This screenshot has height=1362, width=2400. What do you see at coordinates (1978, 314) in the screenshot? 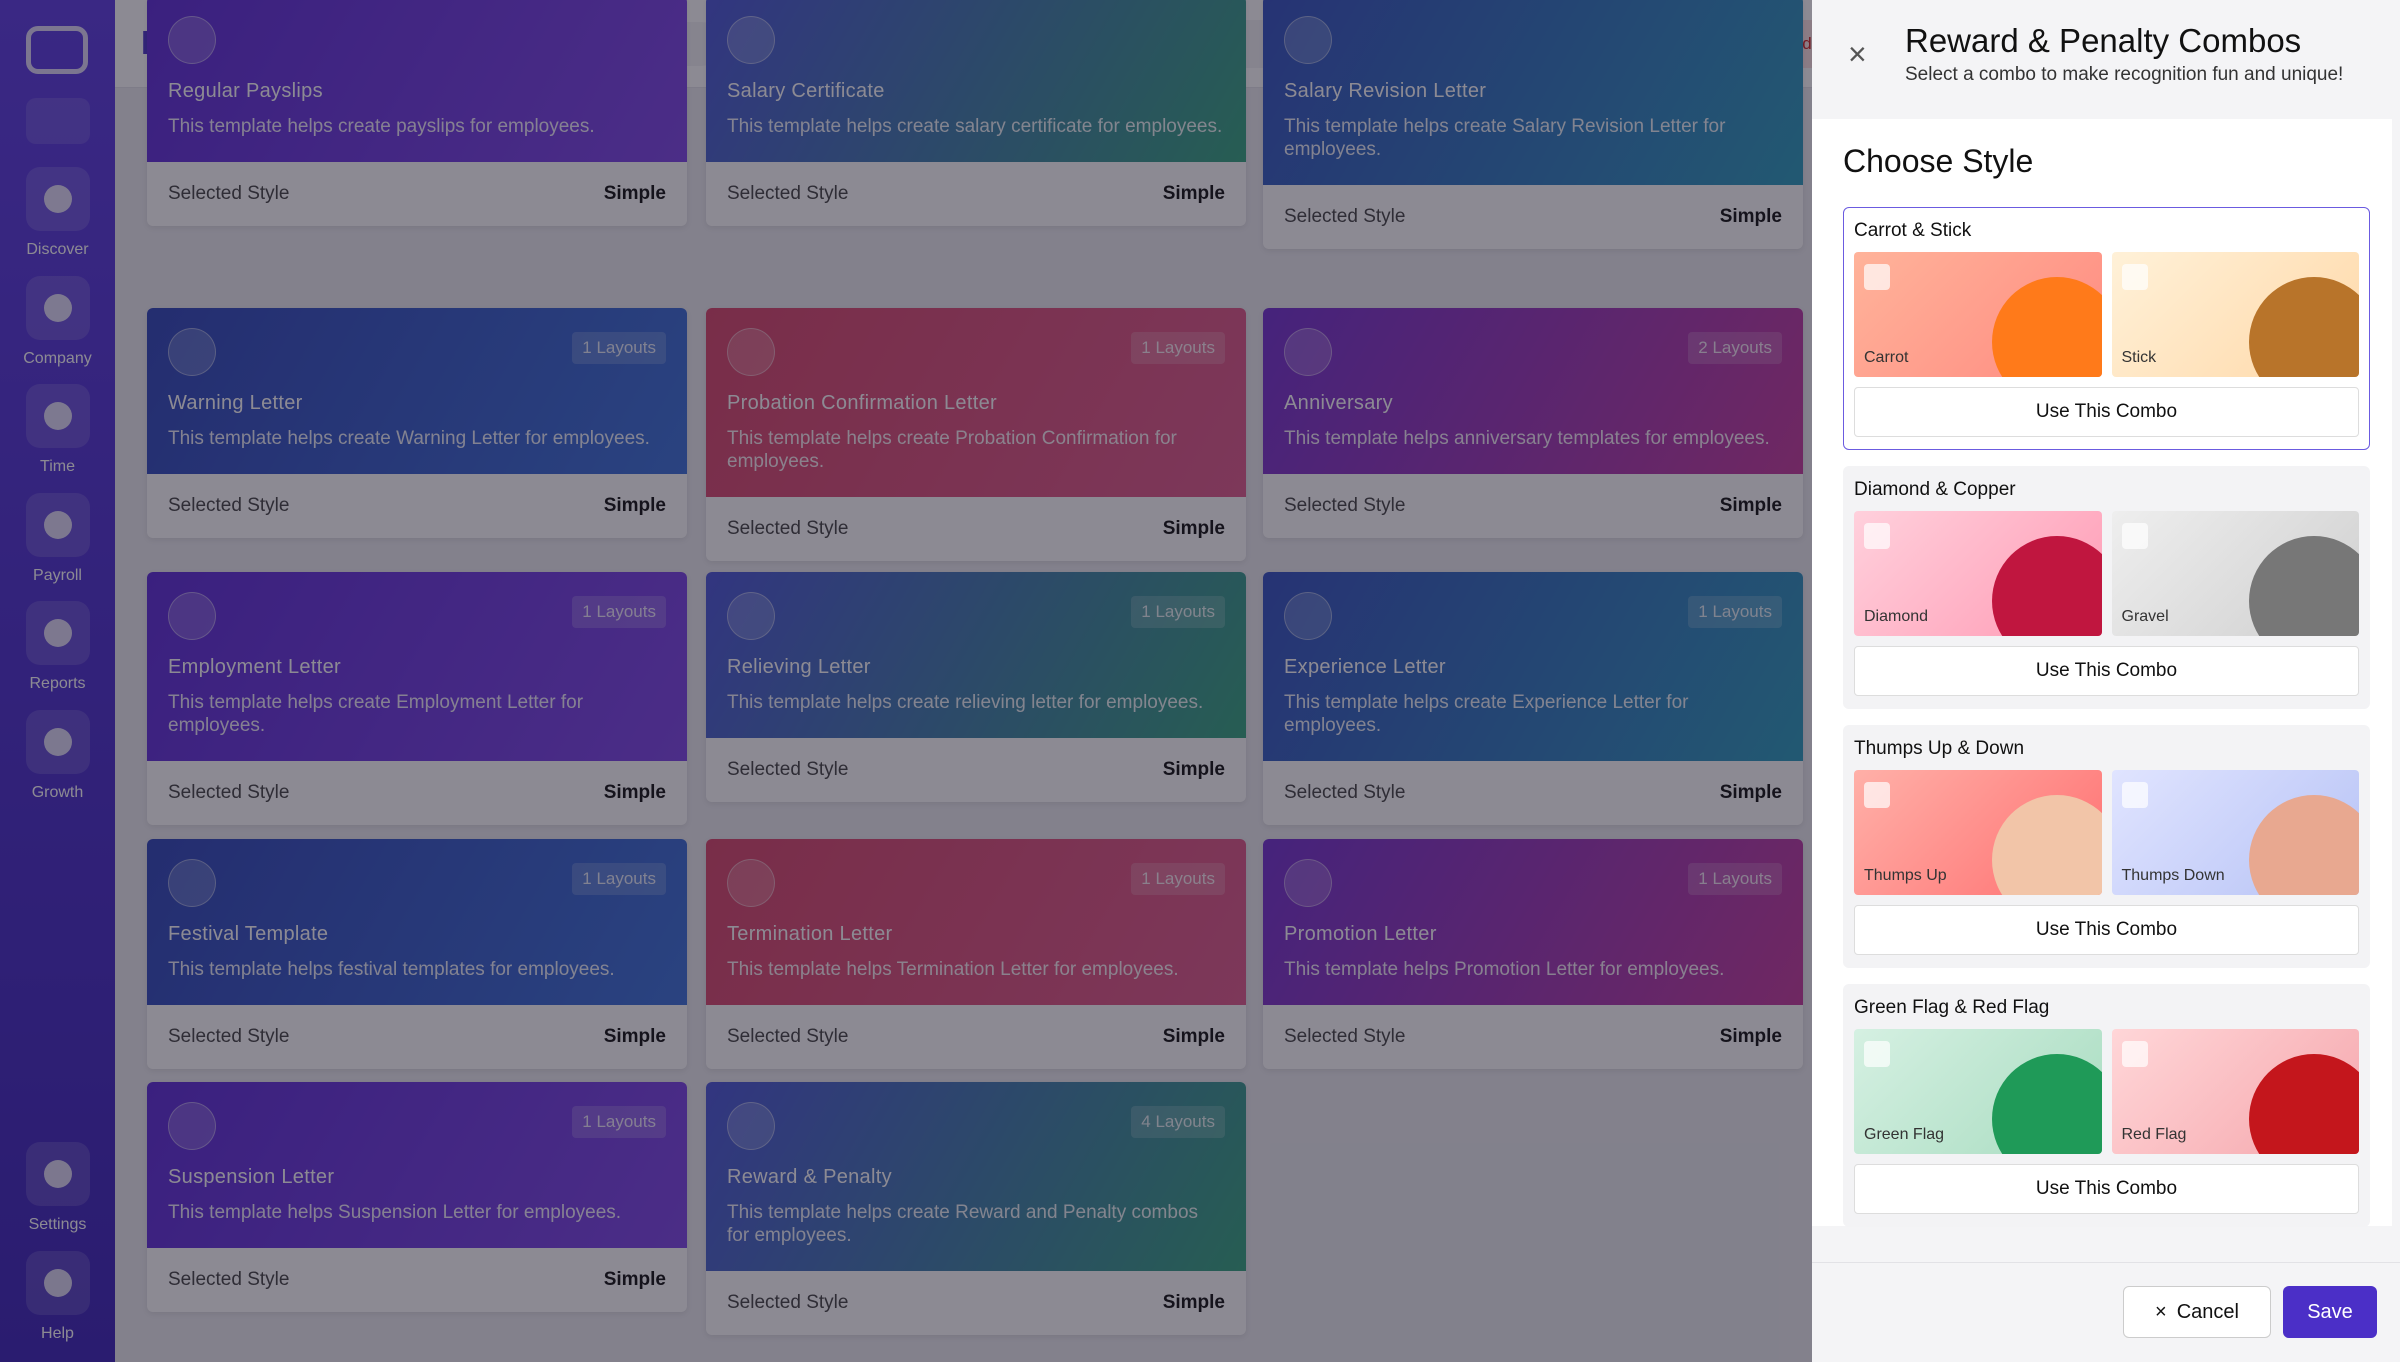
I see `combo-tile: Carrot` at bounding box center [1978, 314].